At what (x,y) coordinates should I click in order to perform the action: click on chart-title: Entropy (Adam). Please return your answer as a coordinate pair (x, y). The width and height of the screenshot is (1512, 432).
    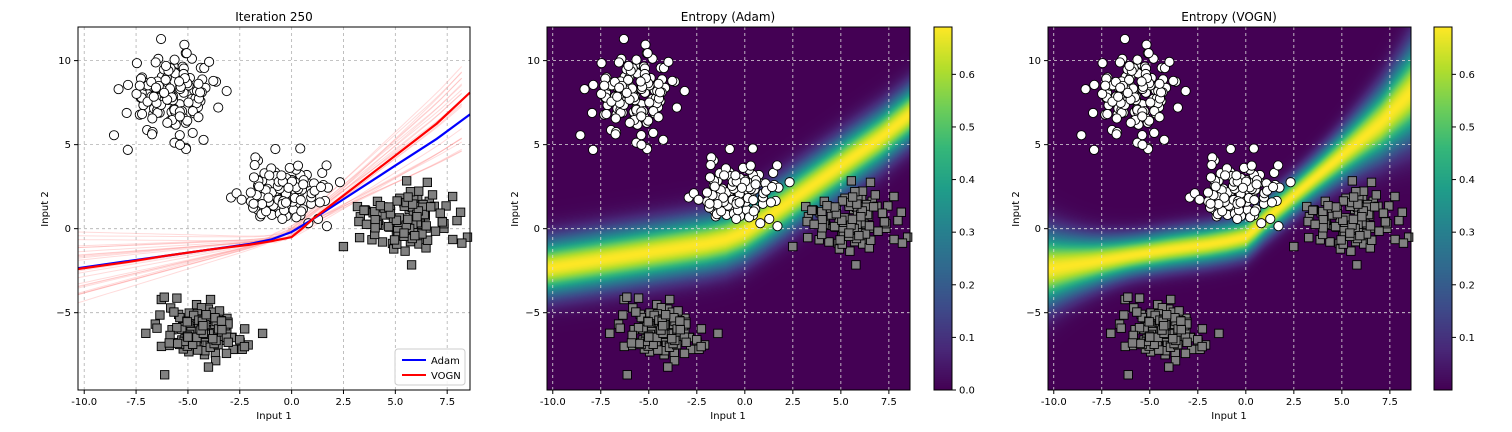
    Looking at the image, I should click on (728, 17).